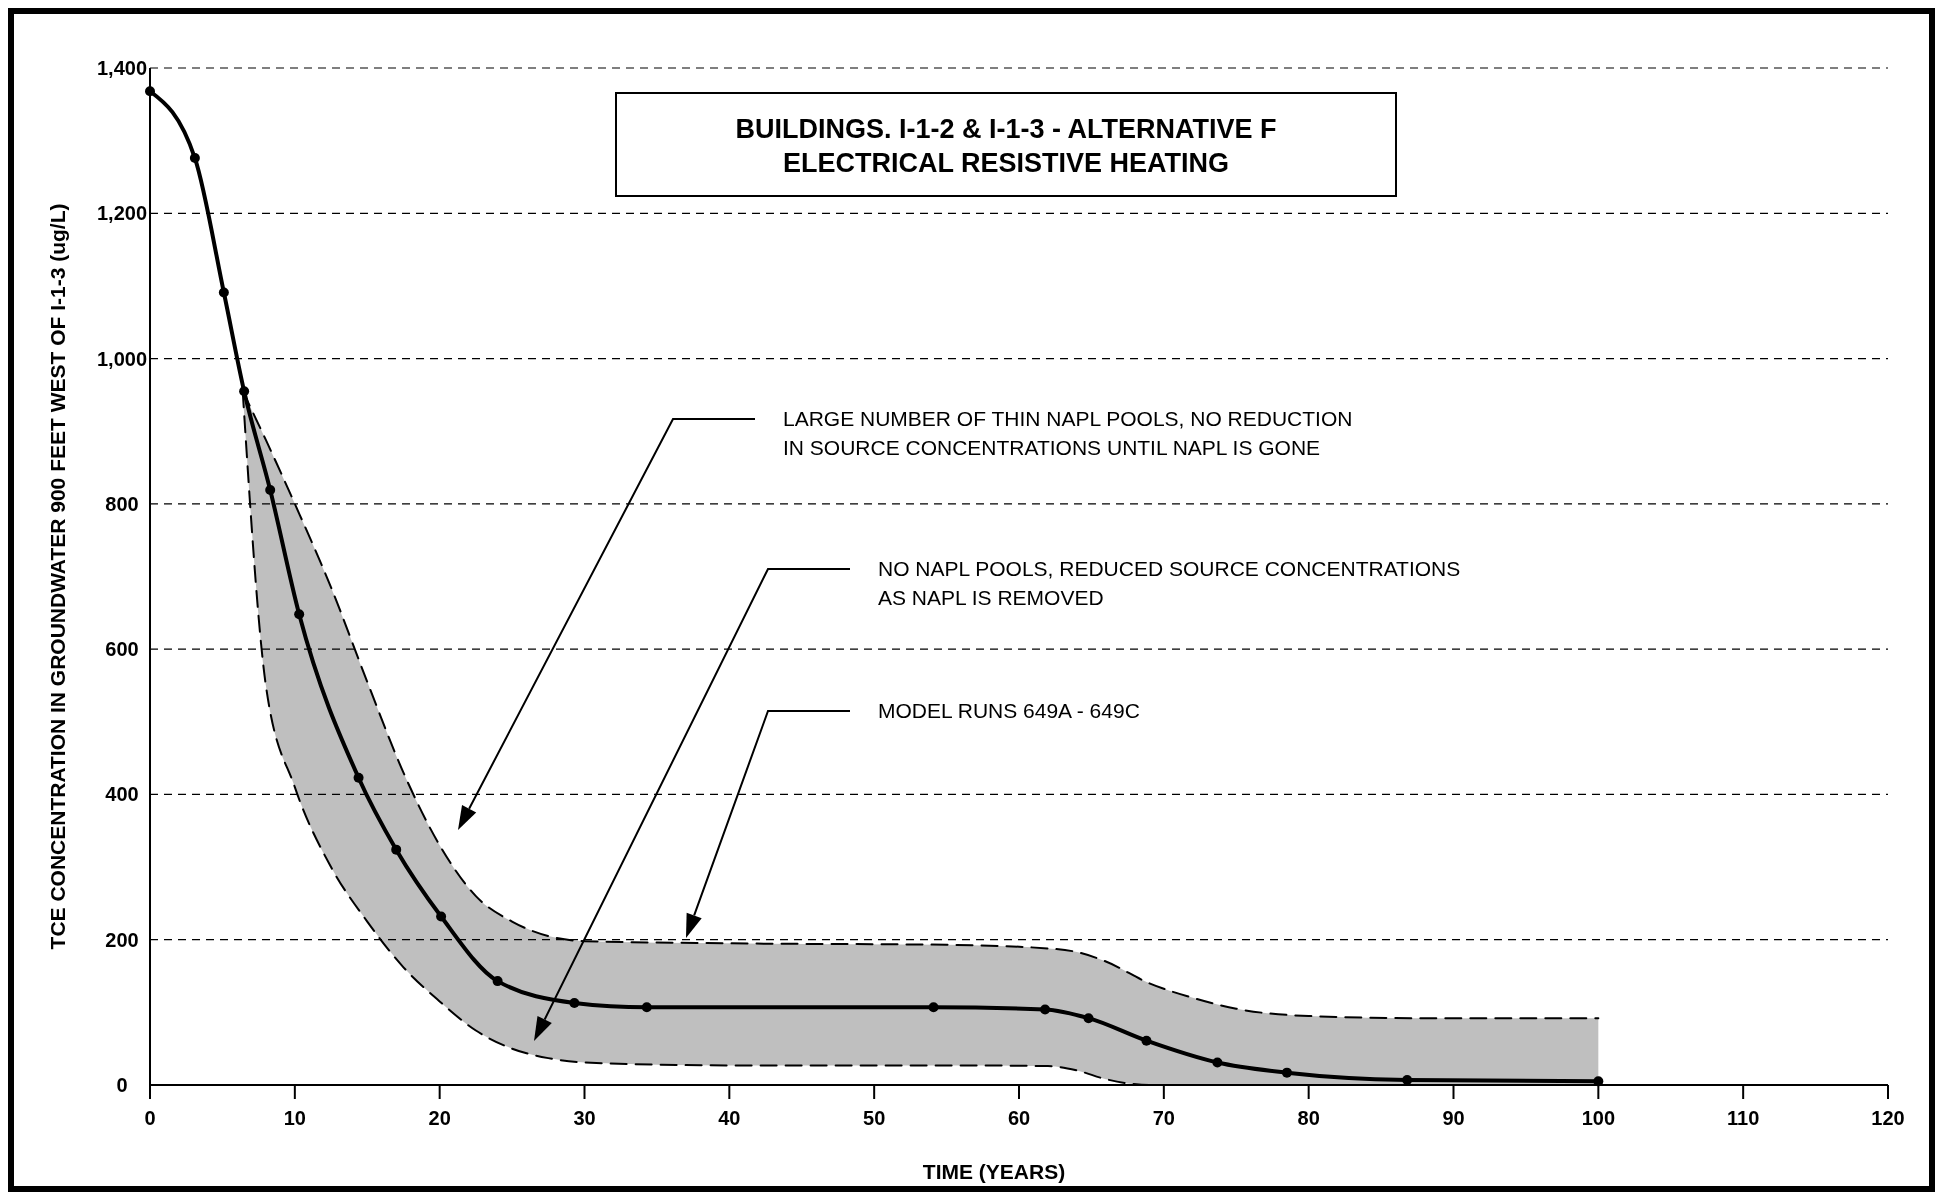 Image resolution: width=1943 pixels, height=1200 pixels. I want to click on x-tick-label: 70, so click(1163, 1118).